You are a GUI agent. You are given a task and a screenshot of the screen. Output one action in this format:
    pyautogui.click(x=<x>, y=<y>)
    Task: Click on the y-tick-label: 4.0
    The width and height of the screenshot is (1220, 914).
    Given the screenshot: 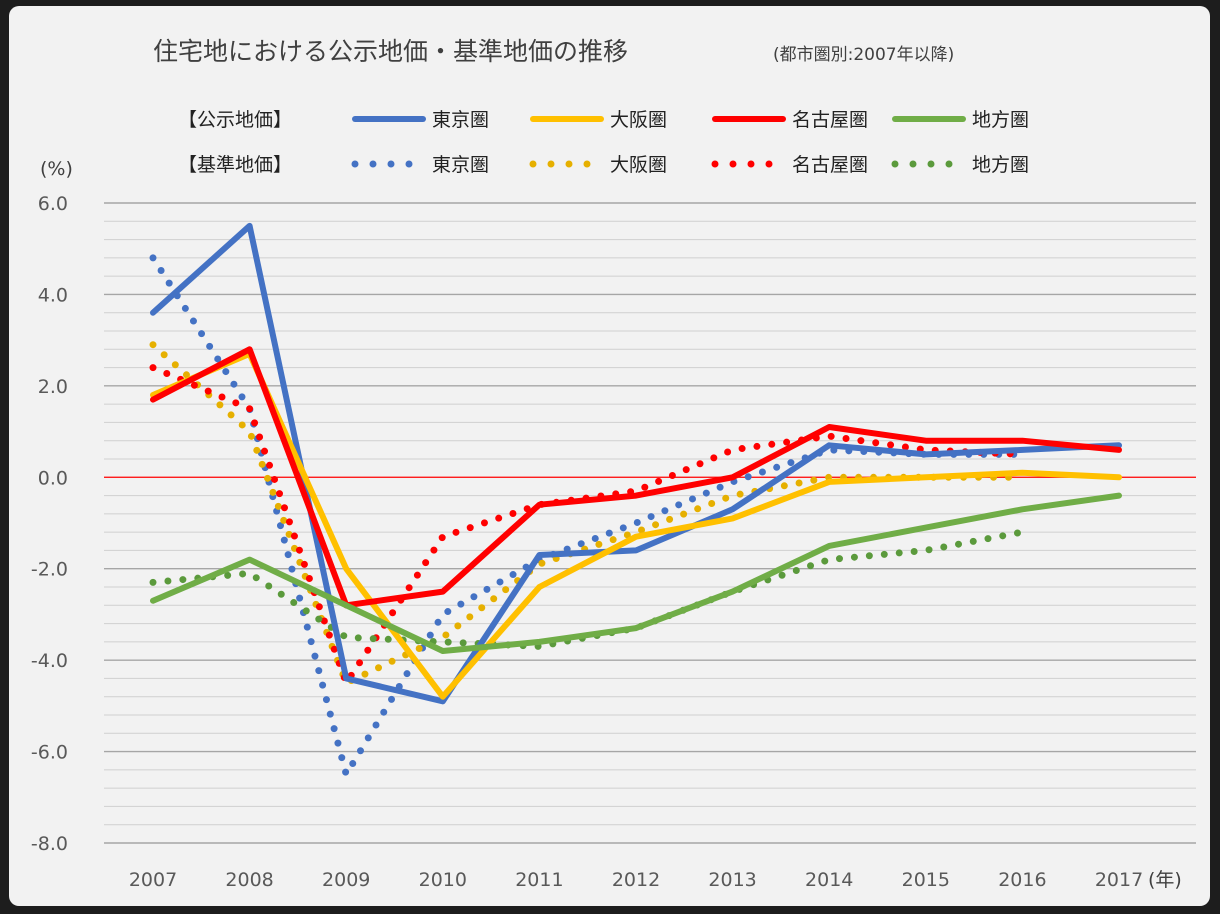 What is the action you would take?
    pyautogui.click(x=53, y=295)
    